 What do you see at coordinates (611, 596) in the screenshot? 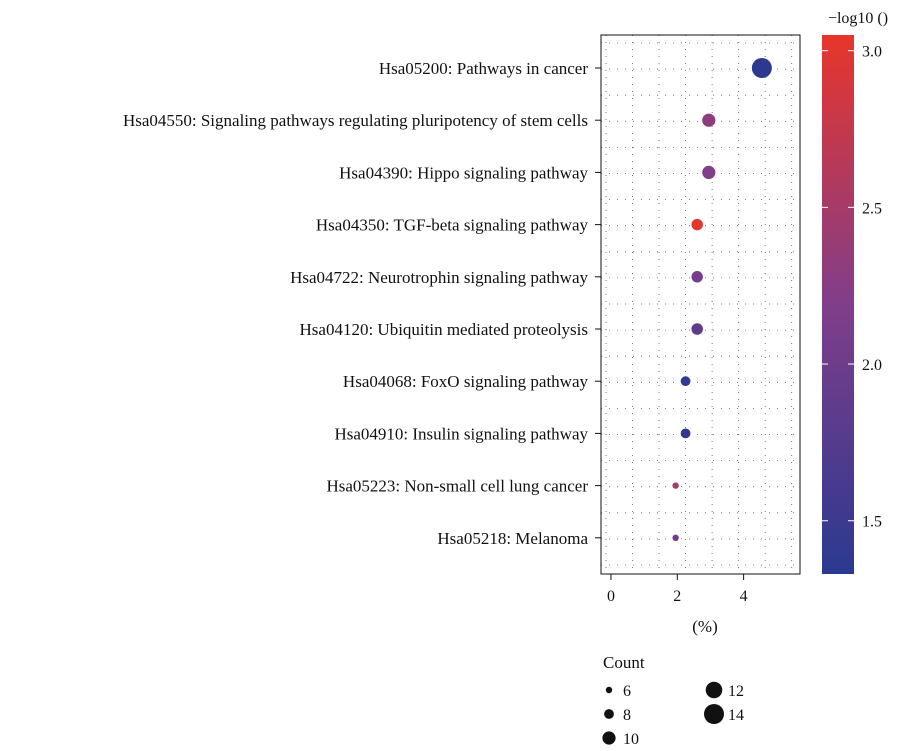
I see `x-tick-label: 0` at bounding box center [611, 596].